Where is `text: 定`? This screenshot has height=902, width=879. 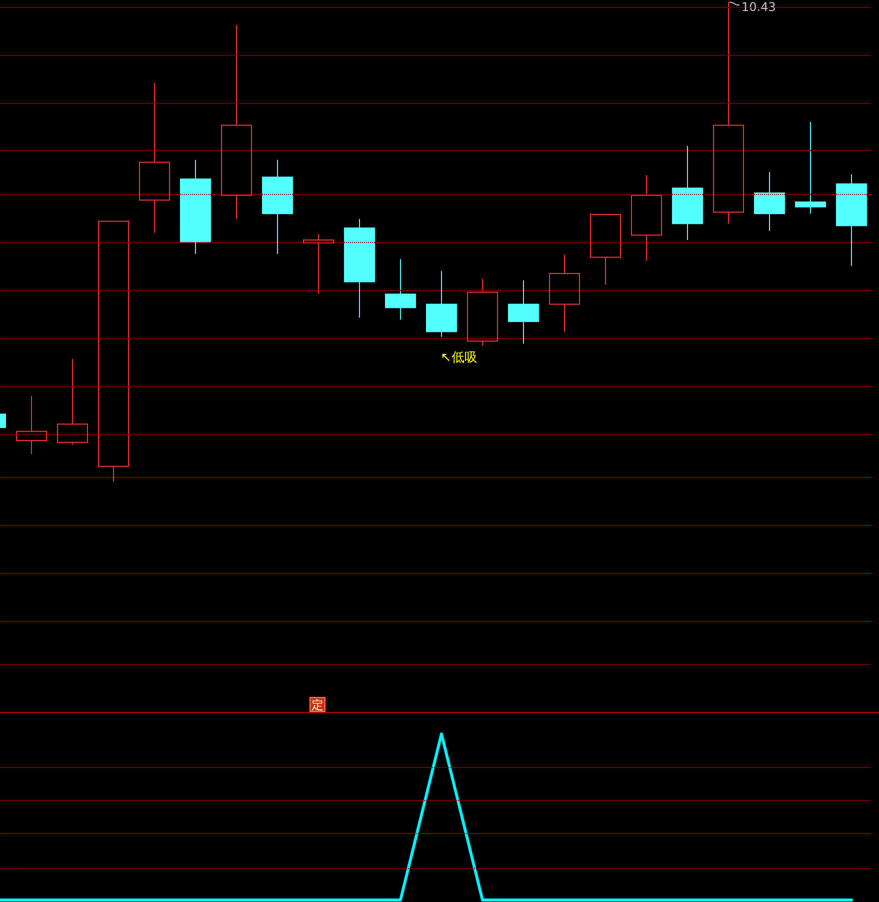
text: 定 is located at coordinates (318, 705).